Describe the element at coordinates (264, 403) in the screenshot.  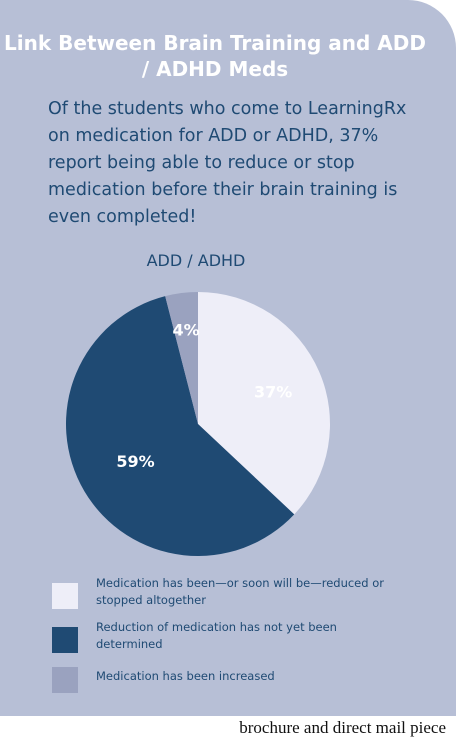
I see `pie-slice-reduced` at that location.